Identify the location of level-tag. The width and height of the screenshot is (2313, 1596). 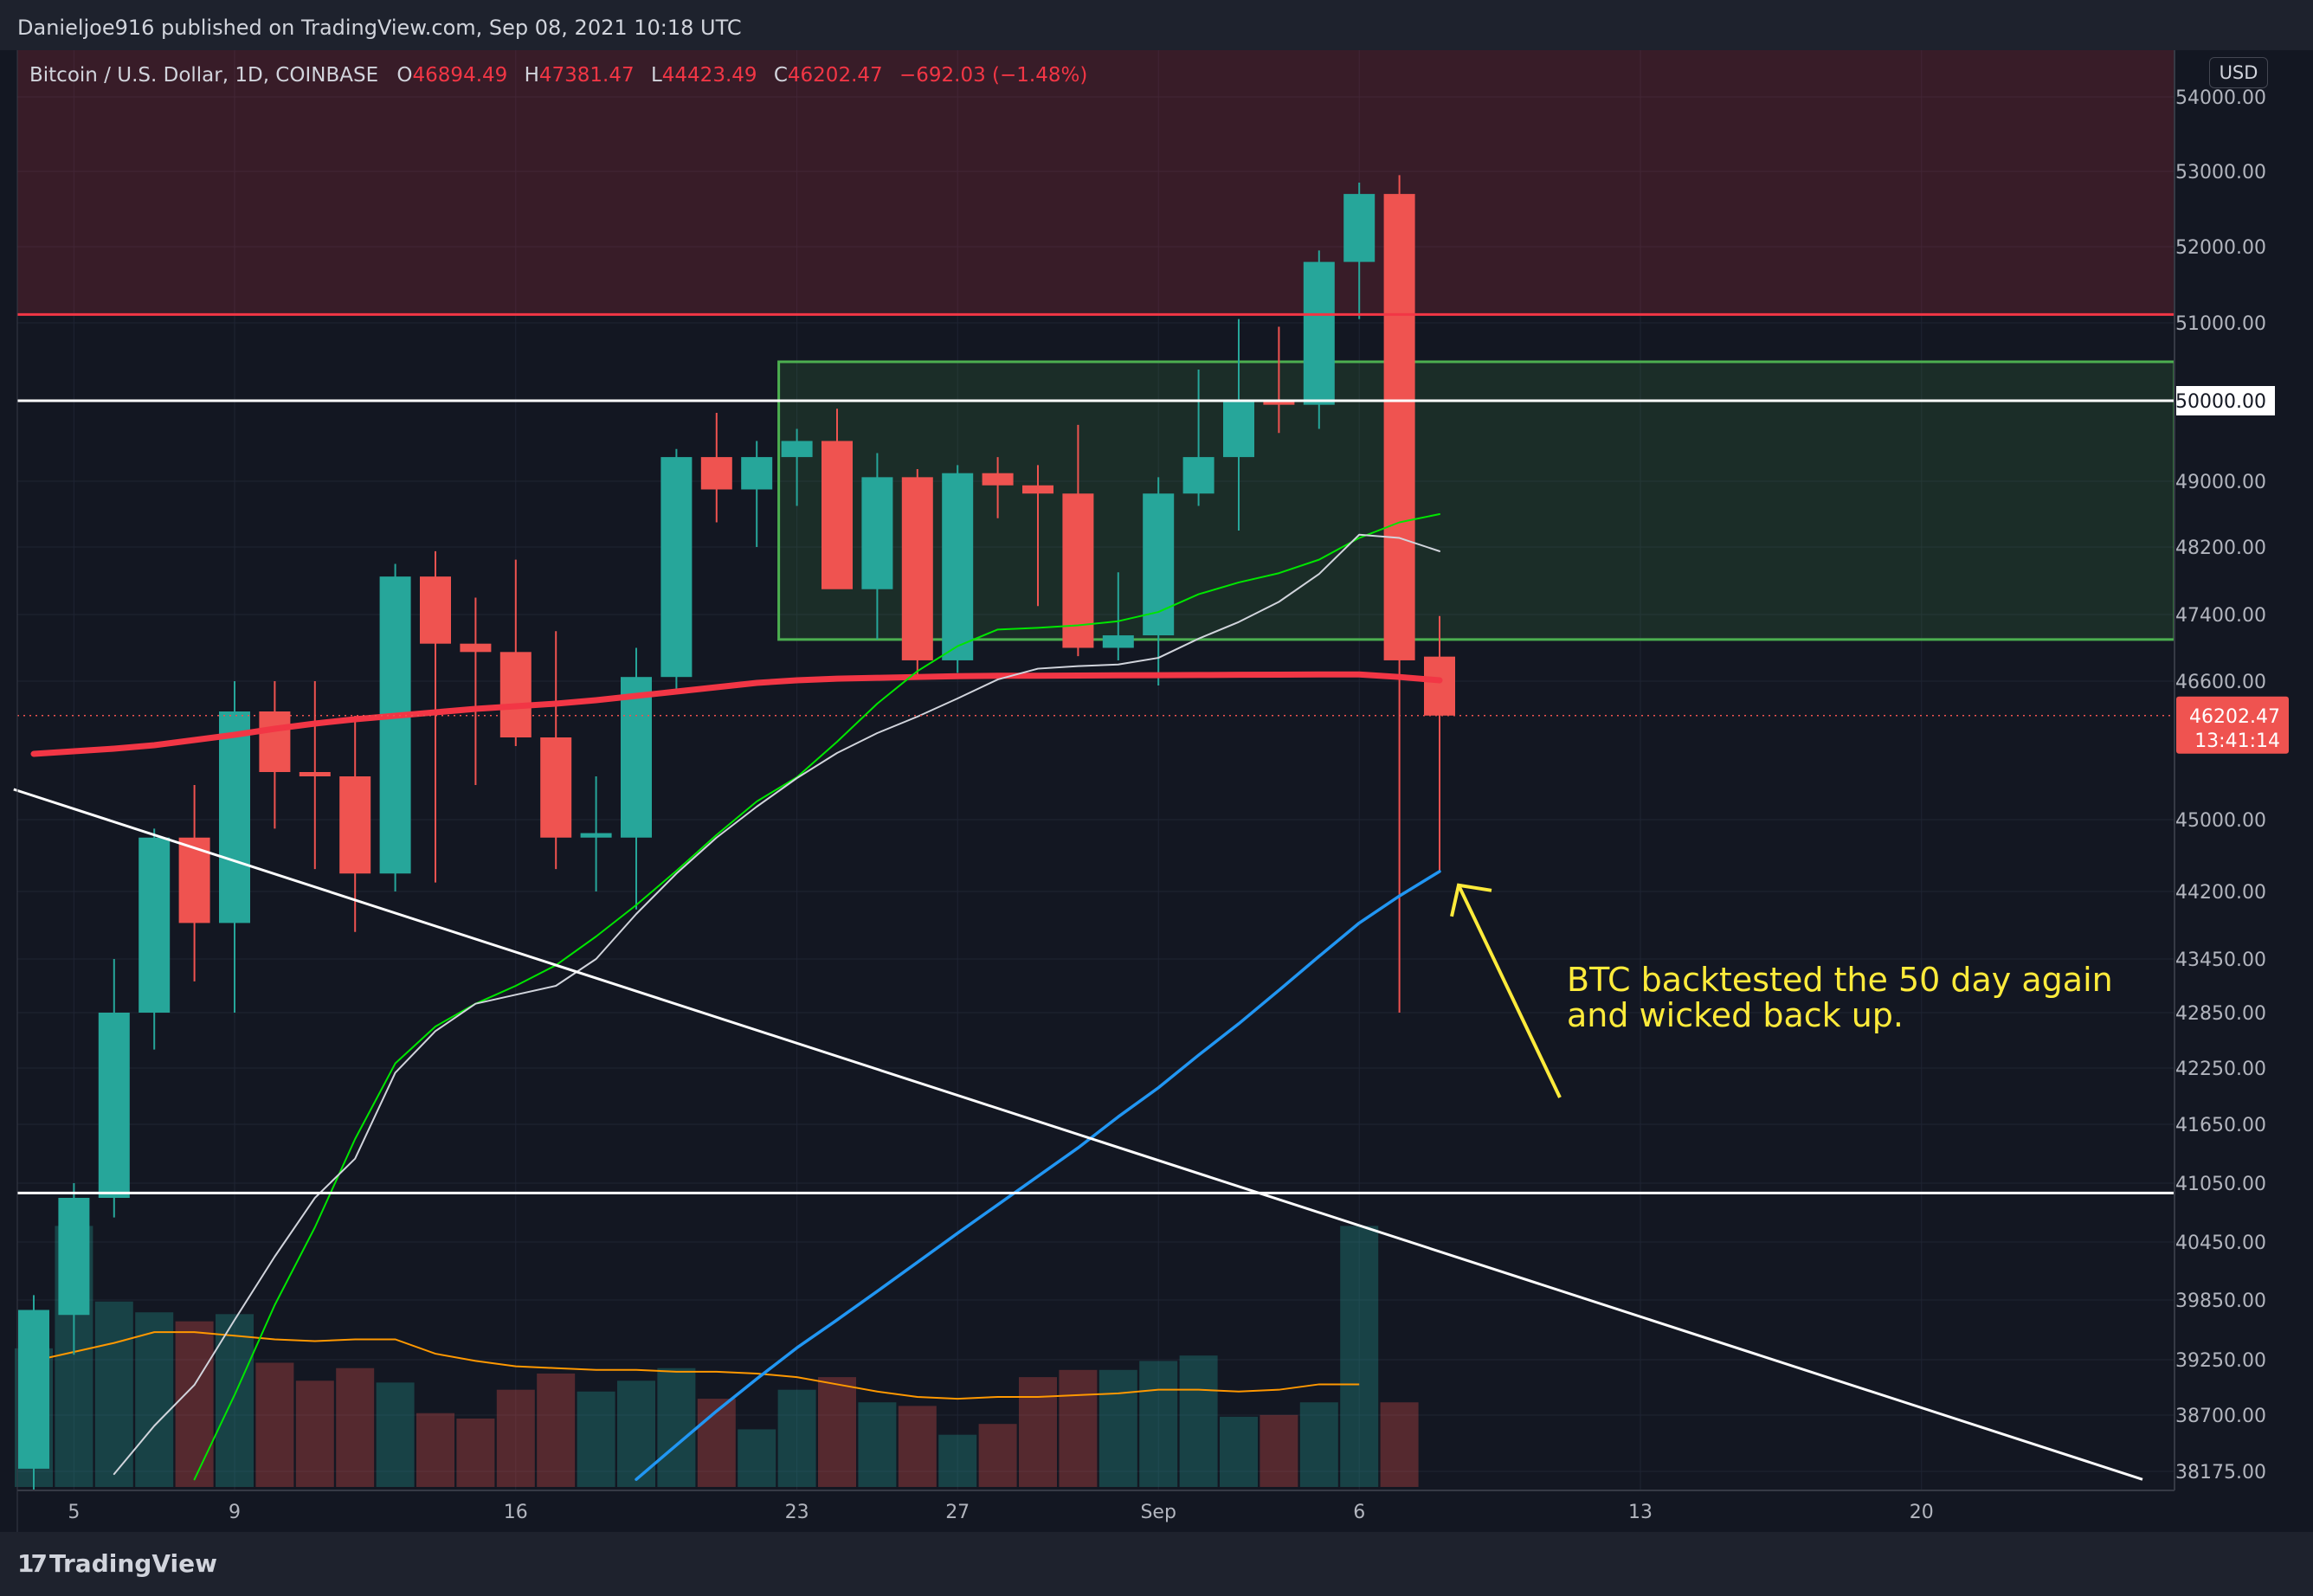
(2225, 400).